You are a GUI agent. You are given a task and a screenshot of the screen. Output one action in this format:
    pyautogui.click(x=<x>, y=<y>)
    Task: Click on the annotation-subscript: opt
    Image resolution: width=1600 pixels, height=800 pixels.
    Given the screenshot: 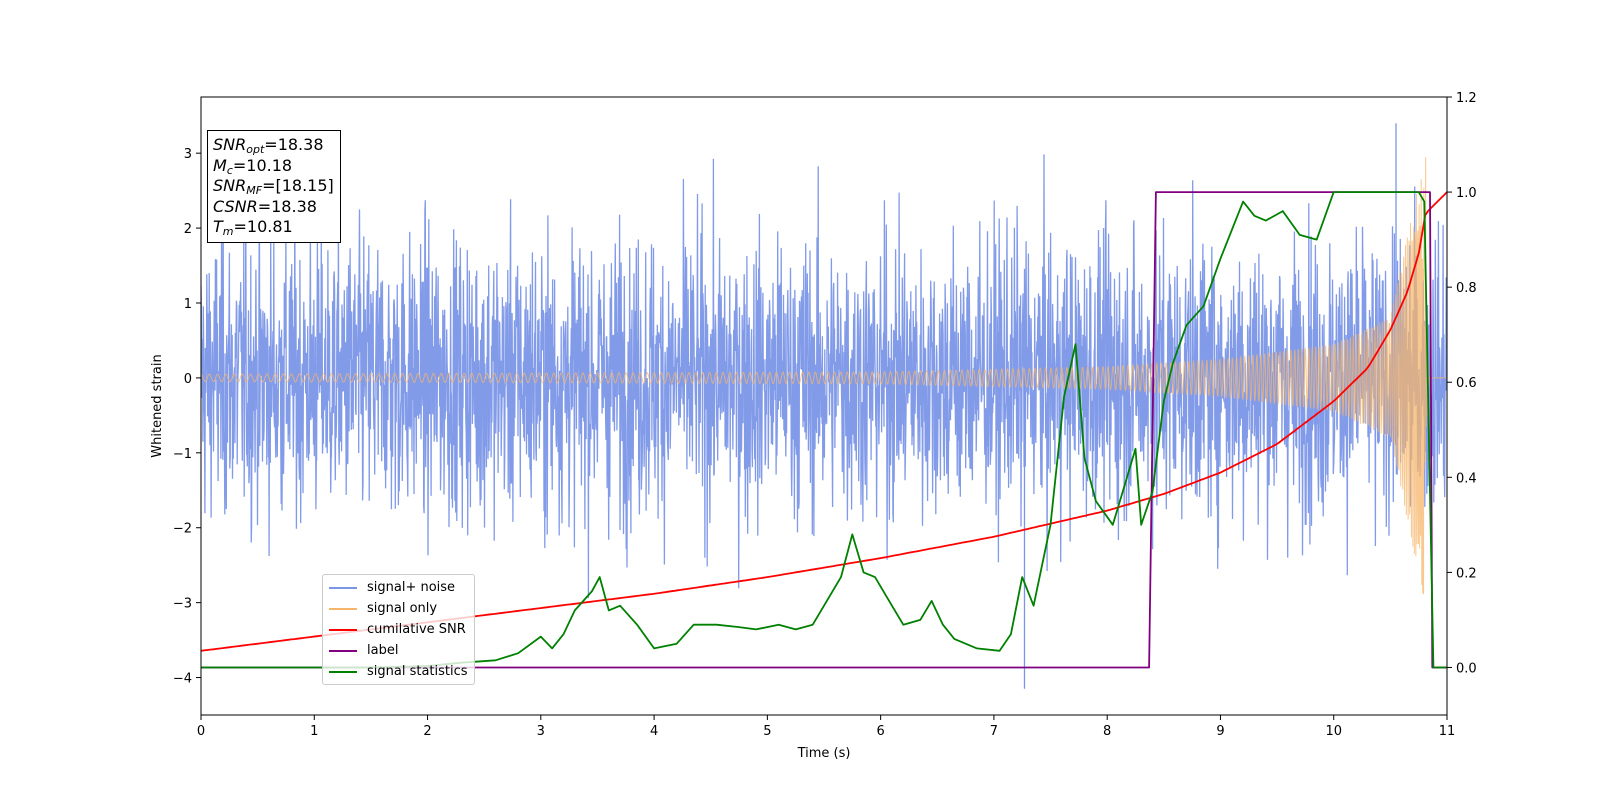 What is the action you would take?
    pyautogui.click(x=255, y=149)
    